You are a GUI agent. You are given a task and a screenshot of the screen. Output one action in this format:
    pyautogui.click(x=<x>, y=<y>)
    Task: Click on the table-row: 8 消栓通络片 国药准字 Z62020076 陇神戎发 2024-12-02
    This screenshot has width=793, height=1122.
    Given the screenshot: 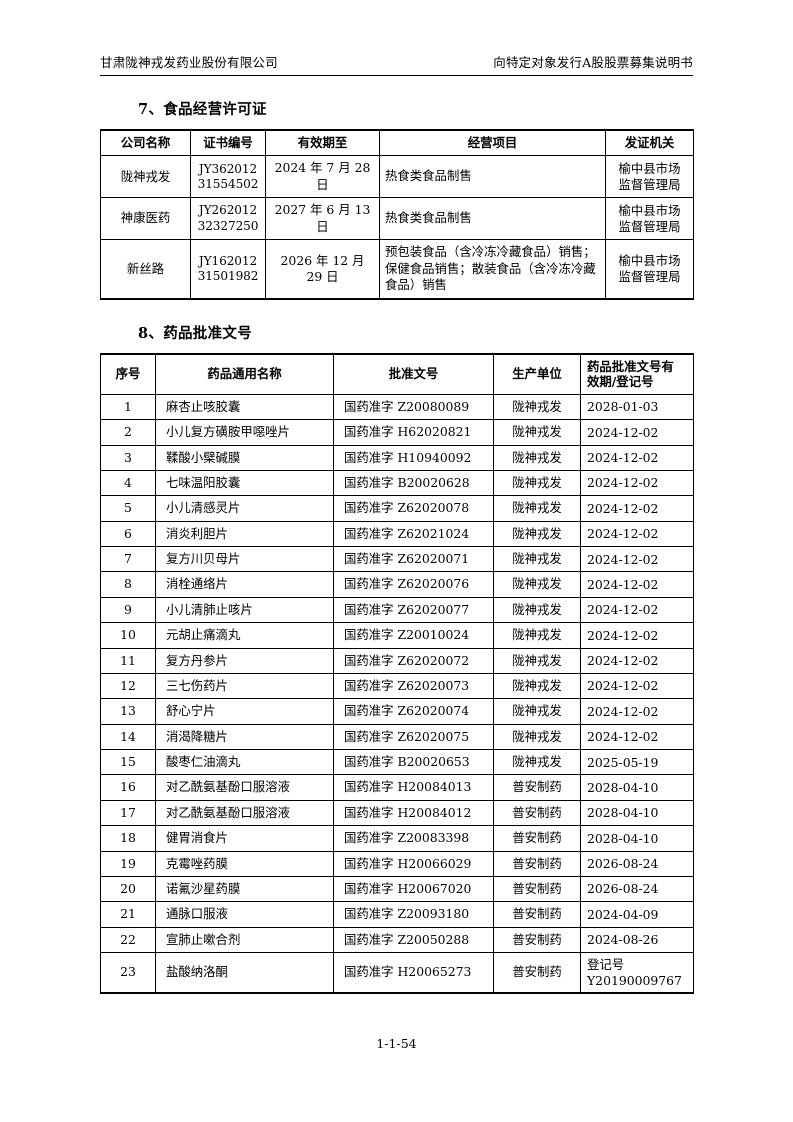 What is the action you would take?
    pyautogui.click(x=397, y=584)
    